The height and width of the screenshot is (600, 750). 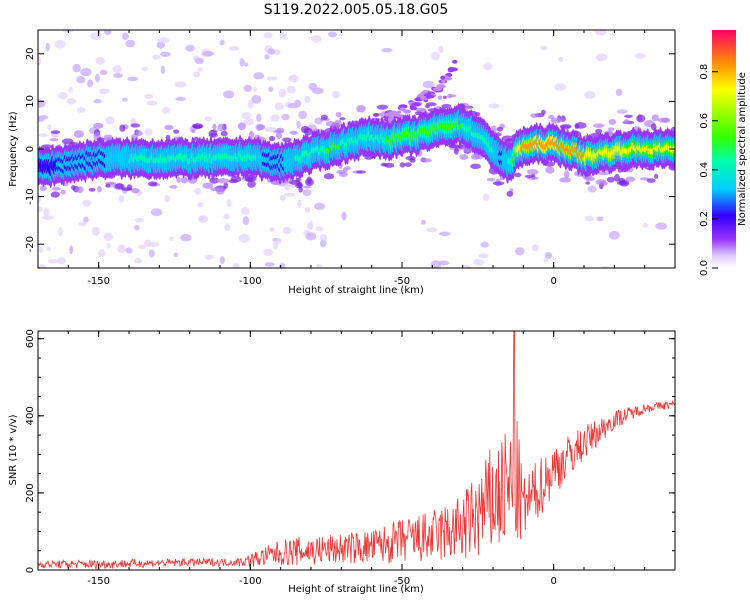 I want to click on spectrogram-x-tick-label: 0, so click(x=553, y=281).